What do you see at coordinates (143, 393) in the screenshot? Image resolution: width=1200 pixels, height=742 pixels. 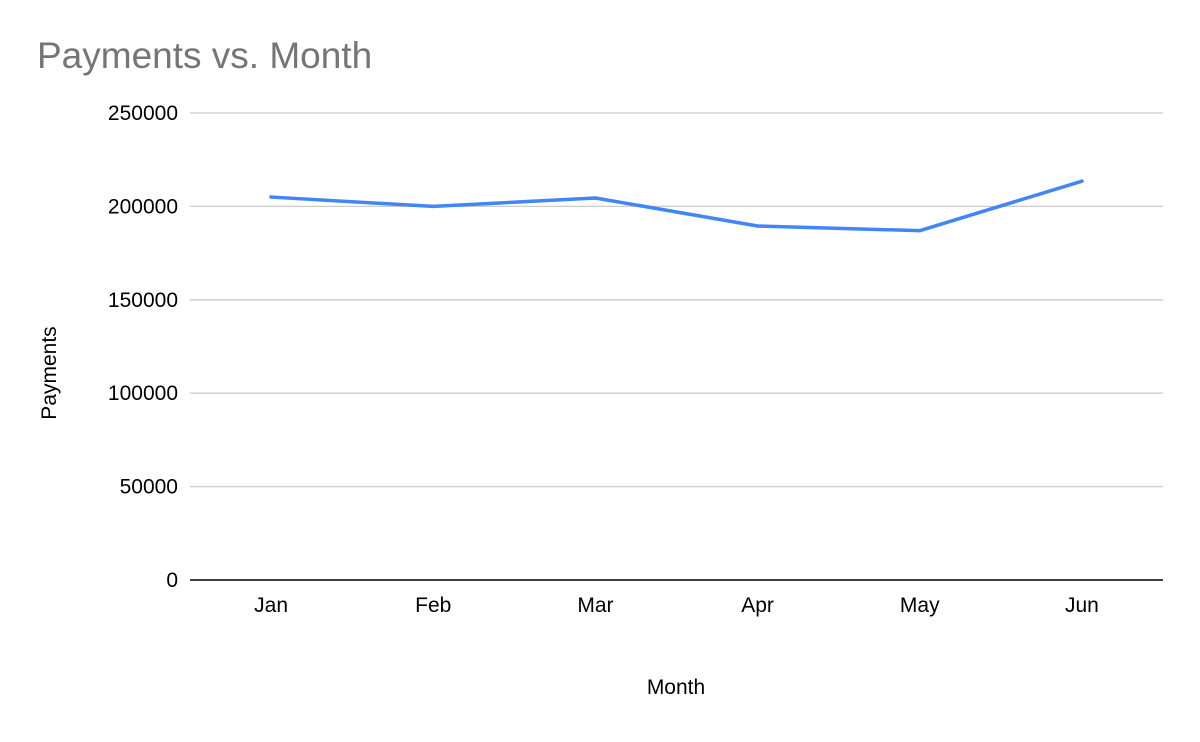 I see `y-tick-label: 100000` at bounding box center [143, 393].